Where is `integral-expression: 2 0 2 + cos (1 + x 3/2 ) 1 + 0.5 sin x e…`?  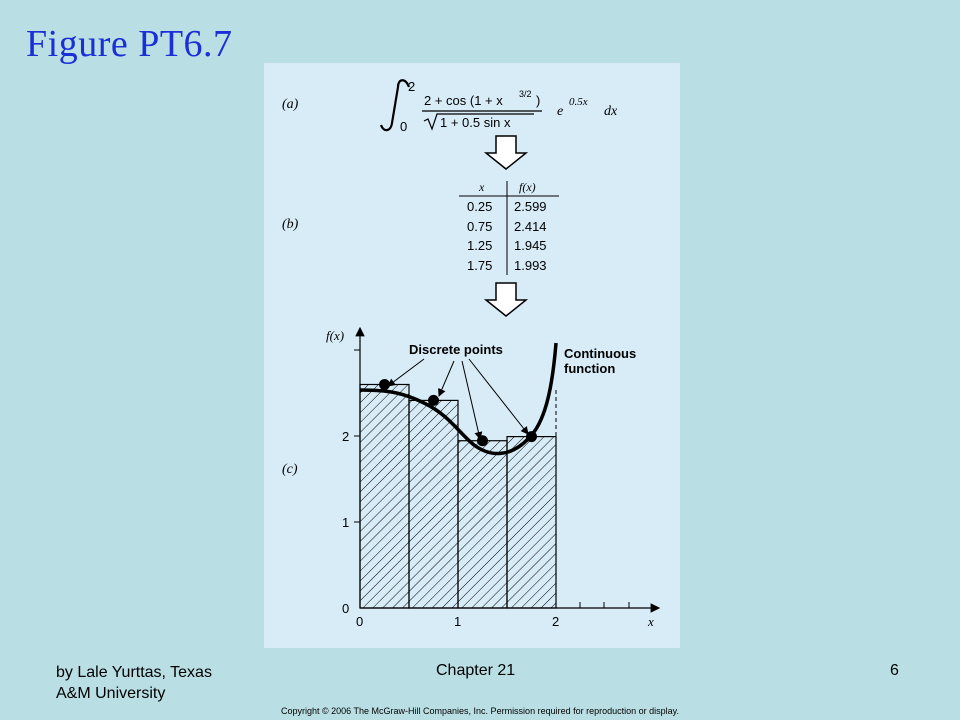 integral-expression: 2 0 2 + cos (1 + x 3/2 ) 1 + 0.5 sin x e… is located at coordinates (498, 106).